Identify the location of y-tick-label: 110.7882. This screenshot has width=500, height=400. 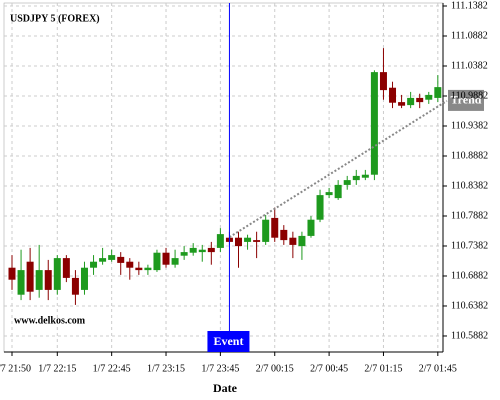
(469, 215).